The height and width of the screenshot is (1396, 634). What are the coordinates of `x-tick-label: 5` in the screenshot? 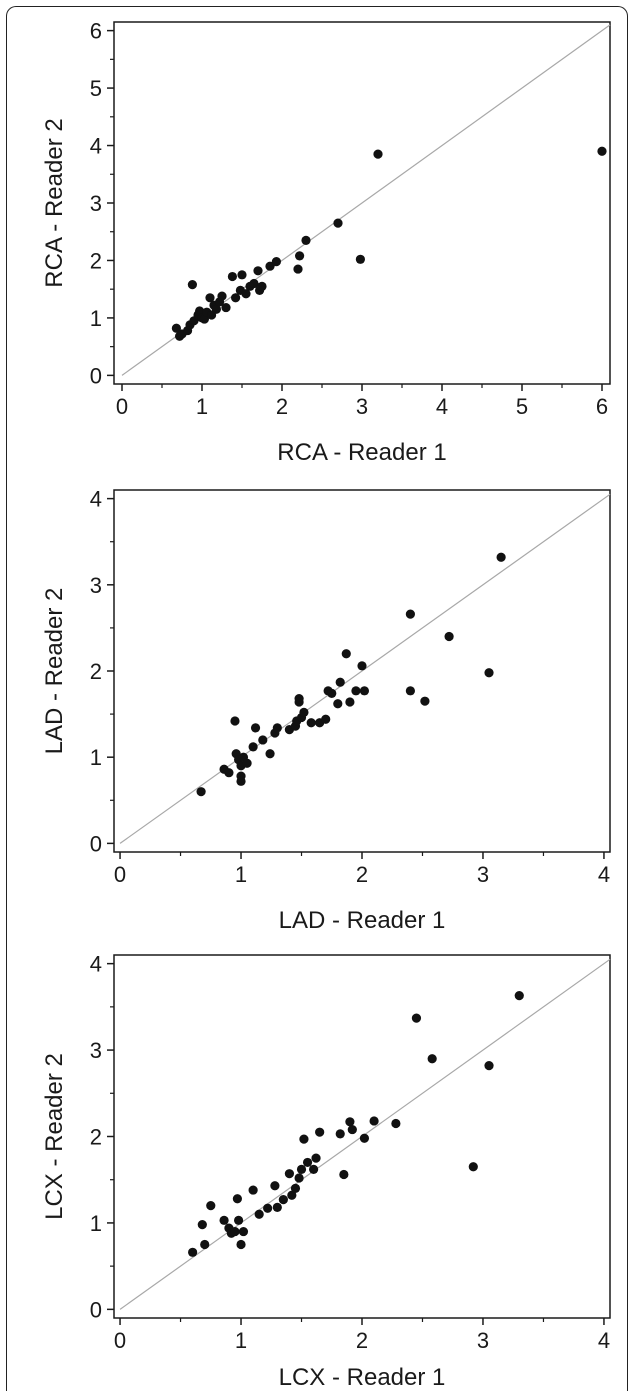 It's located at (522, 406).